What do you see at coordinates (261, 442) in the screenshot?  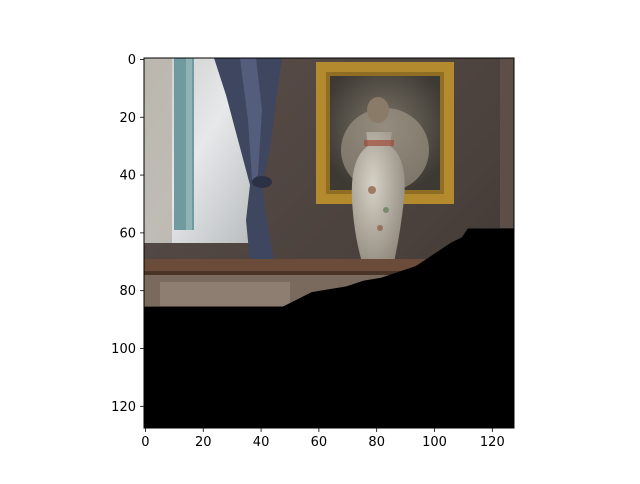 I see `x-tick-label: 40` at bounding box center [261, 442].